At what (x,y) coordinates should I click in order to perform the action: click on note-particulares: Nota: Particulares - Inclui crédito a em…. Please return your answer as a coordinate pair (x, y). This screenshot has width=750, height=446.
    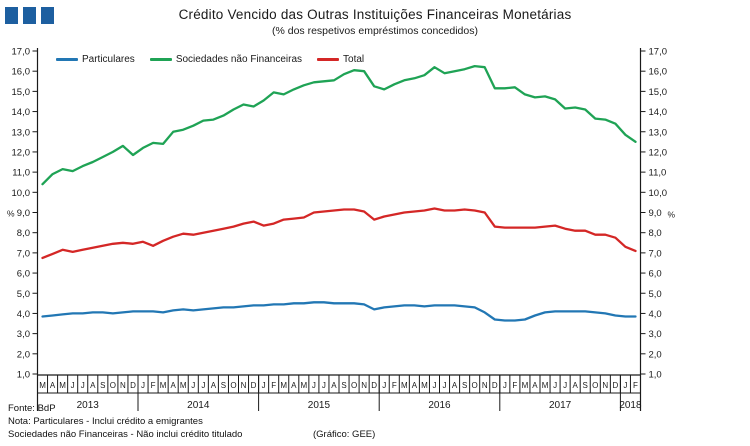
    Looking at the image, I should click on (105, 421).